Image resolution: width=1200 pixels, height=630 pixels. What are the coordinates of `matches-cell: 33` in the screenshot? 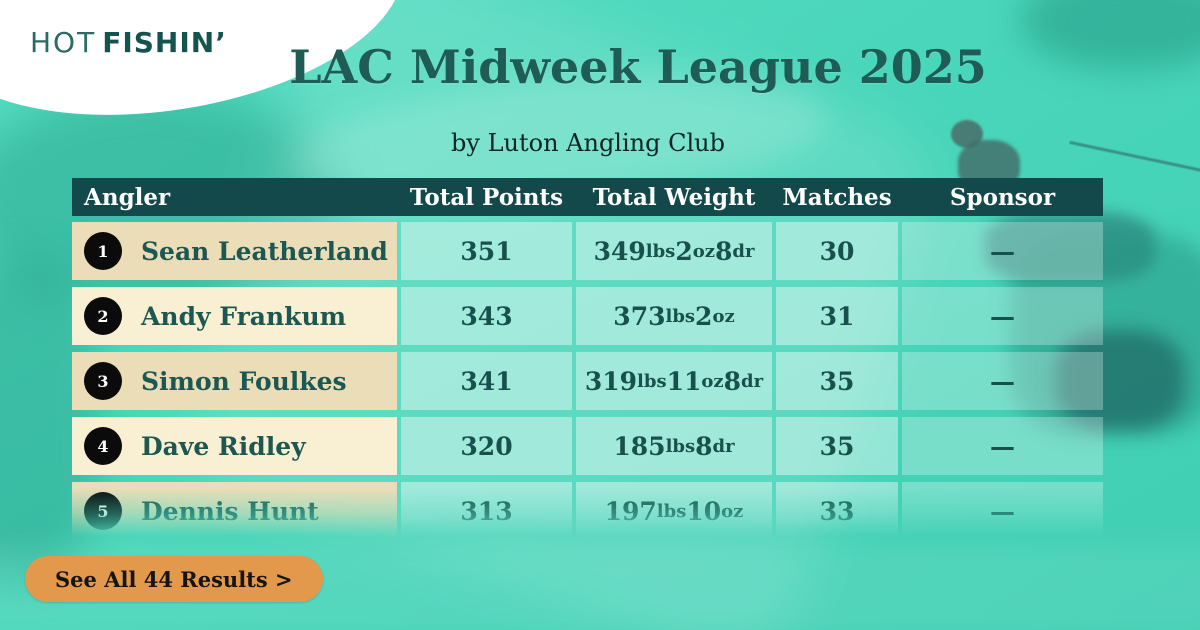 It's located at (837, 511).